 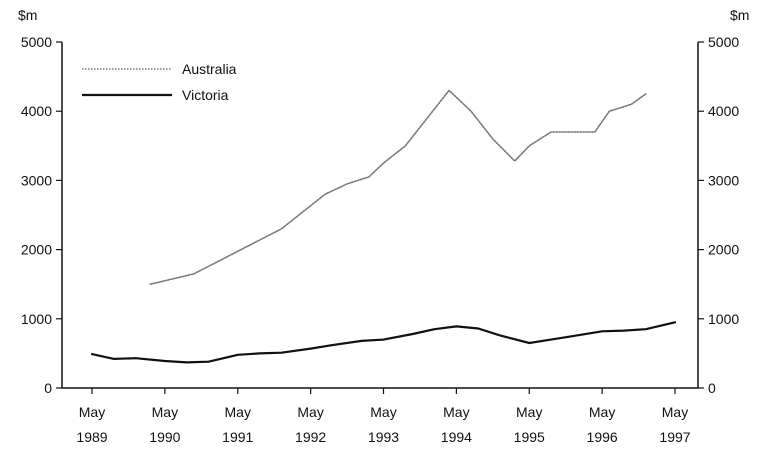 I want to click on x-tick-label-year: 1996, so click(x=602, y=437).